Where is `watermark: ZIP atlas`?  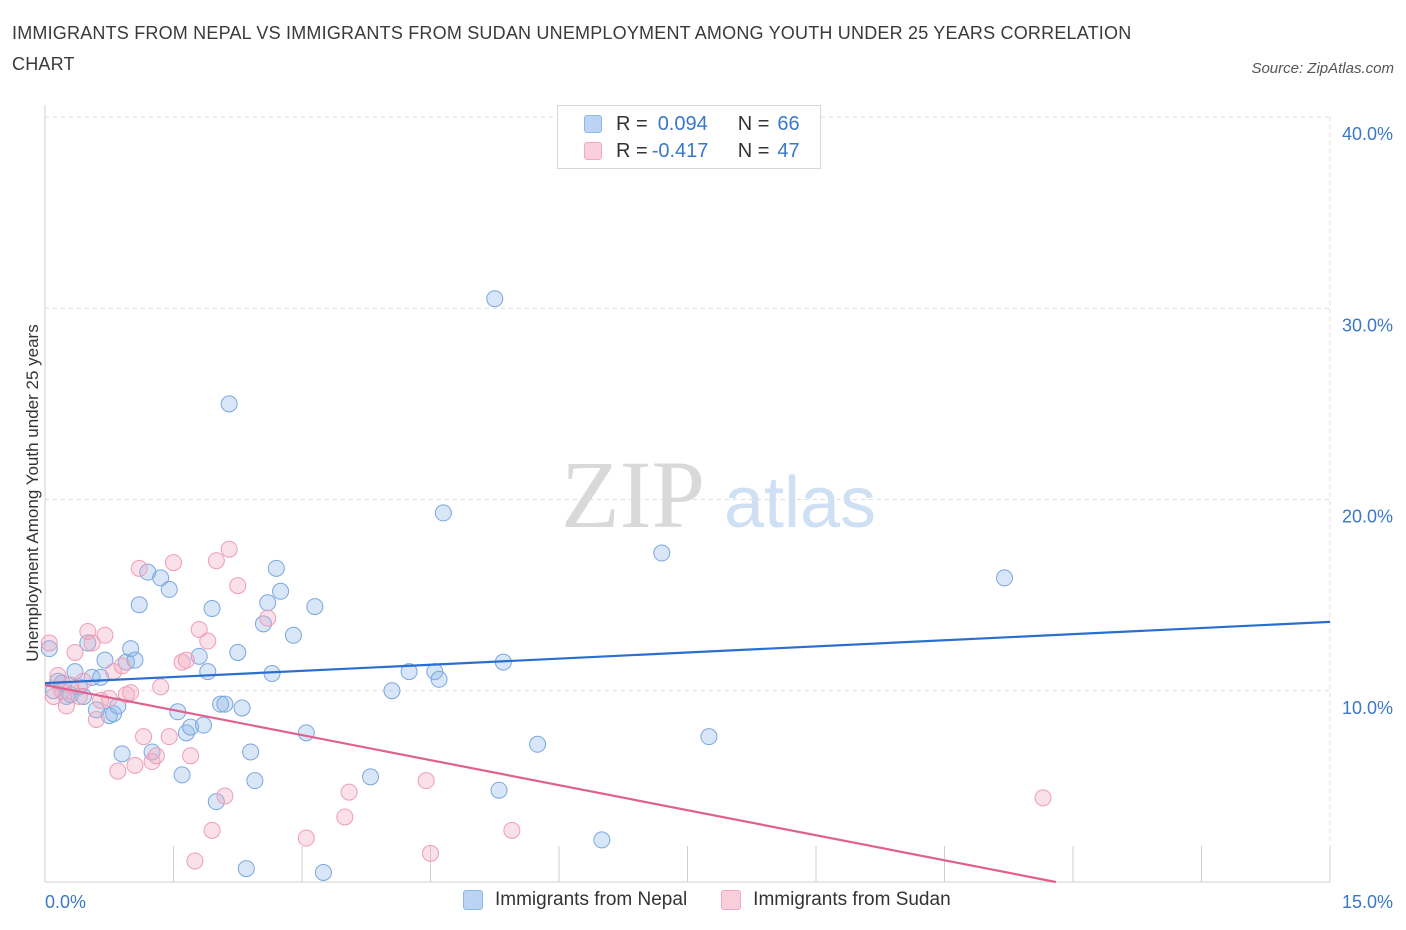
watermark: ZIP atlas is located at coordinates (718, 494).